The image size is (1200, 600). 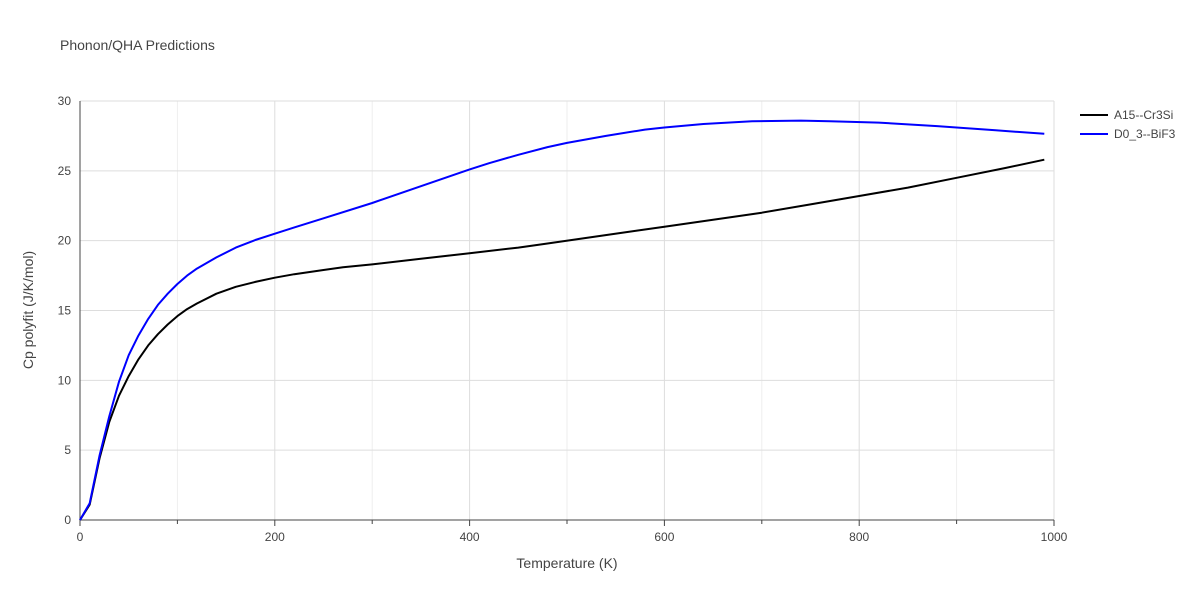 I want to click on x-tick-label: 400, so click(x=470, y=537).